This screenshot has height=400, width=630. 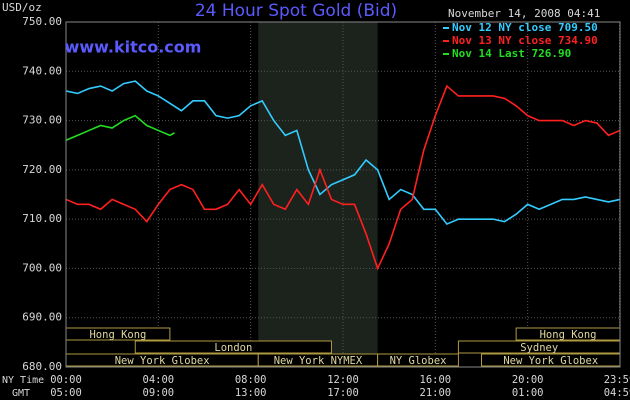 I want to click on x2-tick-label: 05:00, so click(x=66, y=393).